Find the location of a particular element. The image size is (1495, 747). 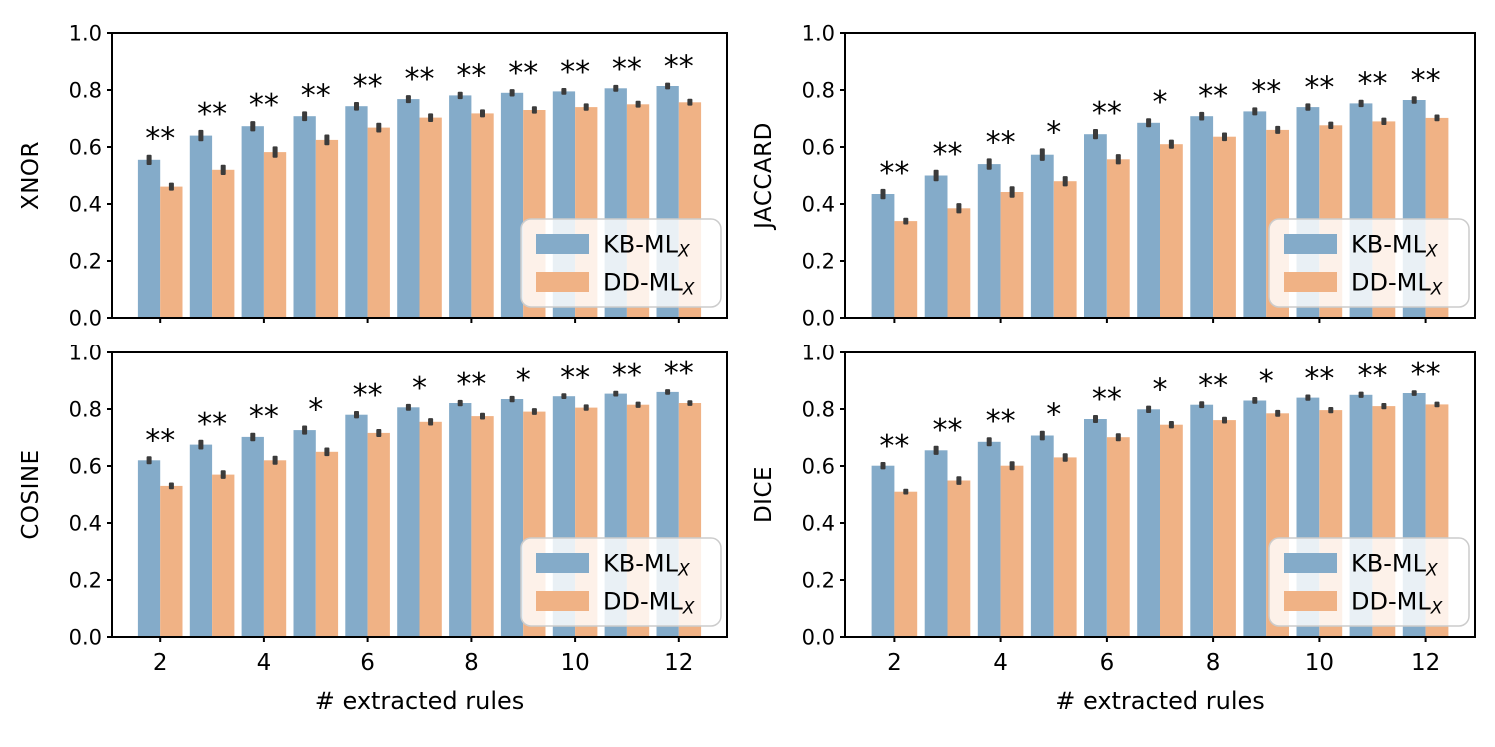

x-tick-label: 8 is located at coordinates (1213, 663).